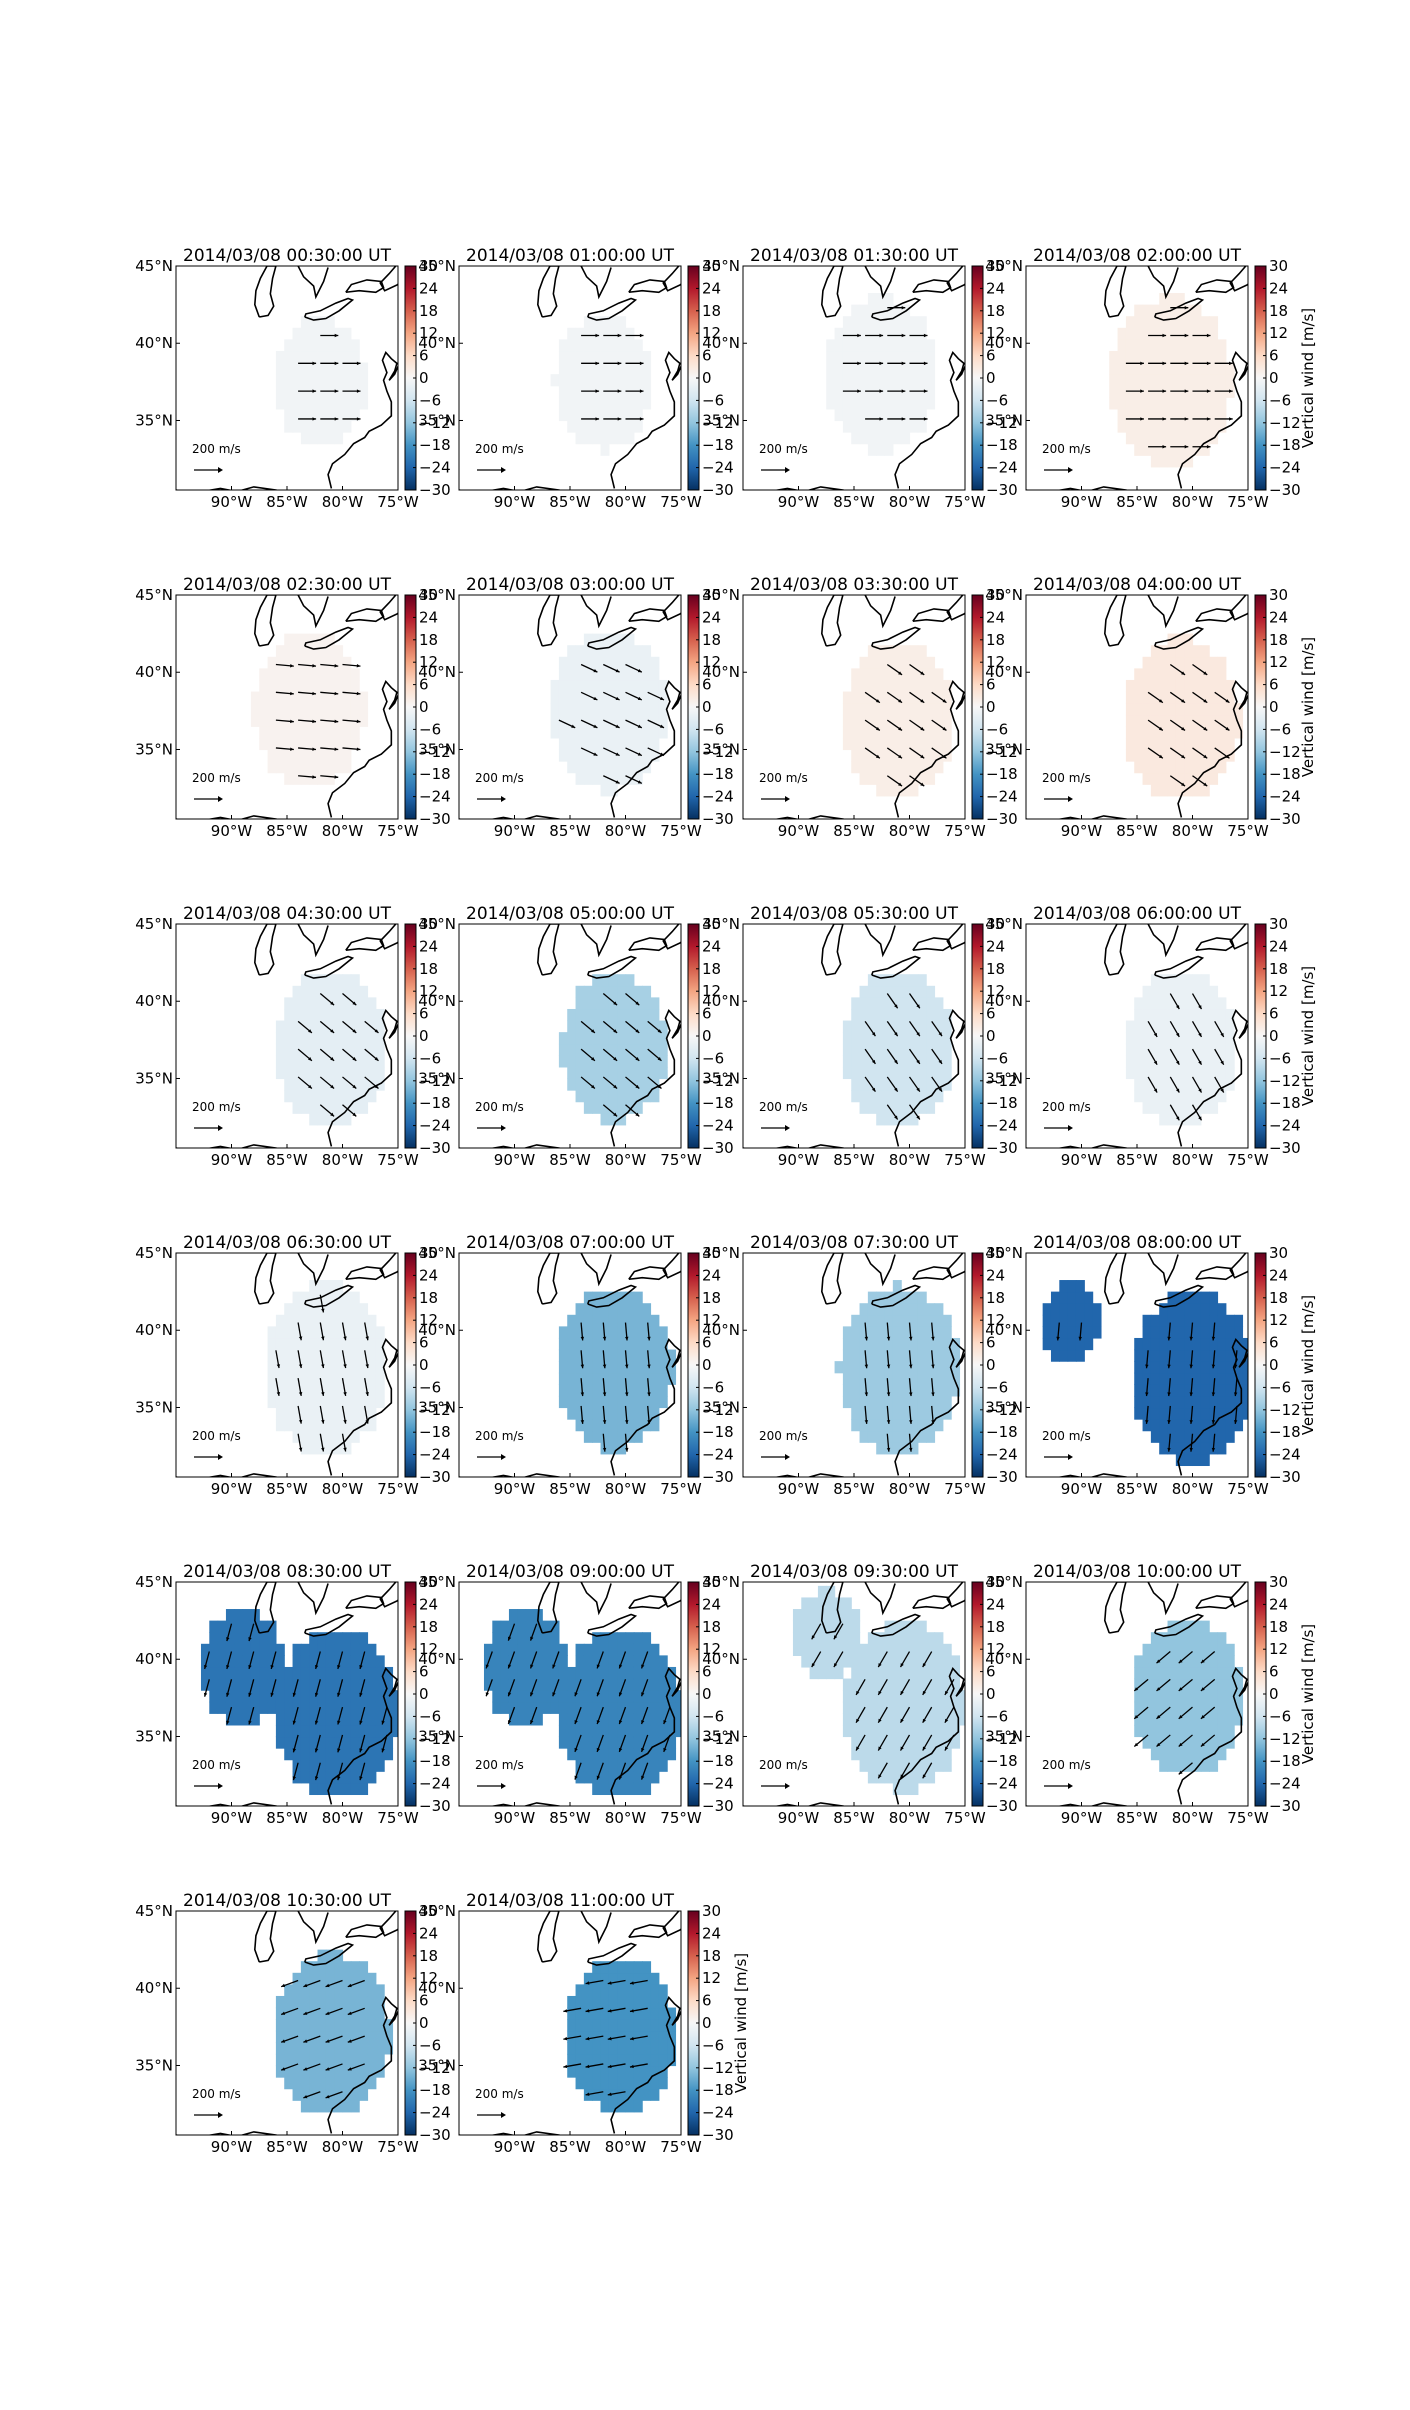  Describe the element at coordinates (1115, 292) in the screenshot. I see `lake-michigan-outline` at that location.